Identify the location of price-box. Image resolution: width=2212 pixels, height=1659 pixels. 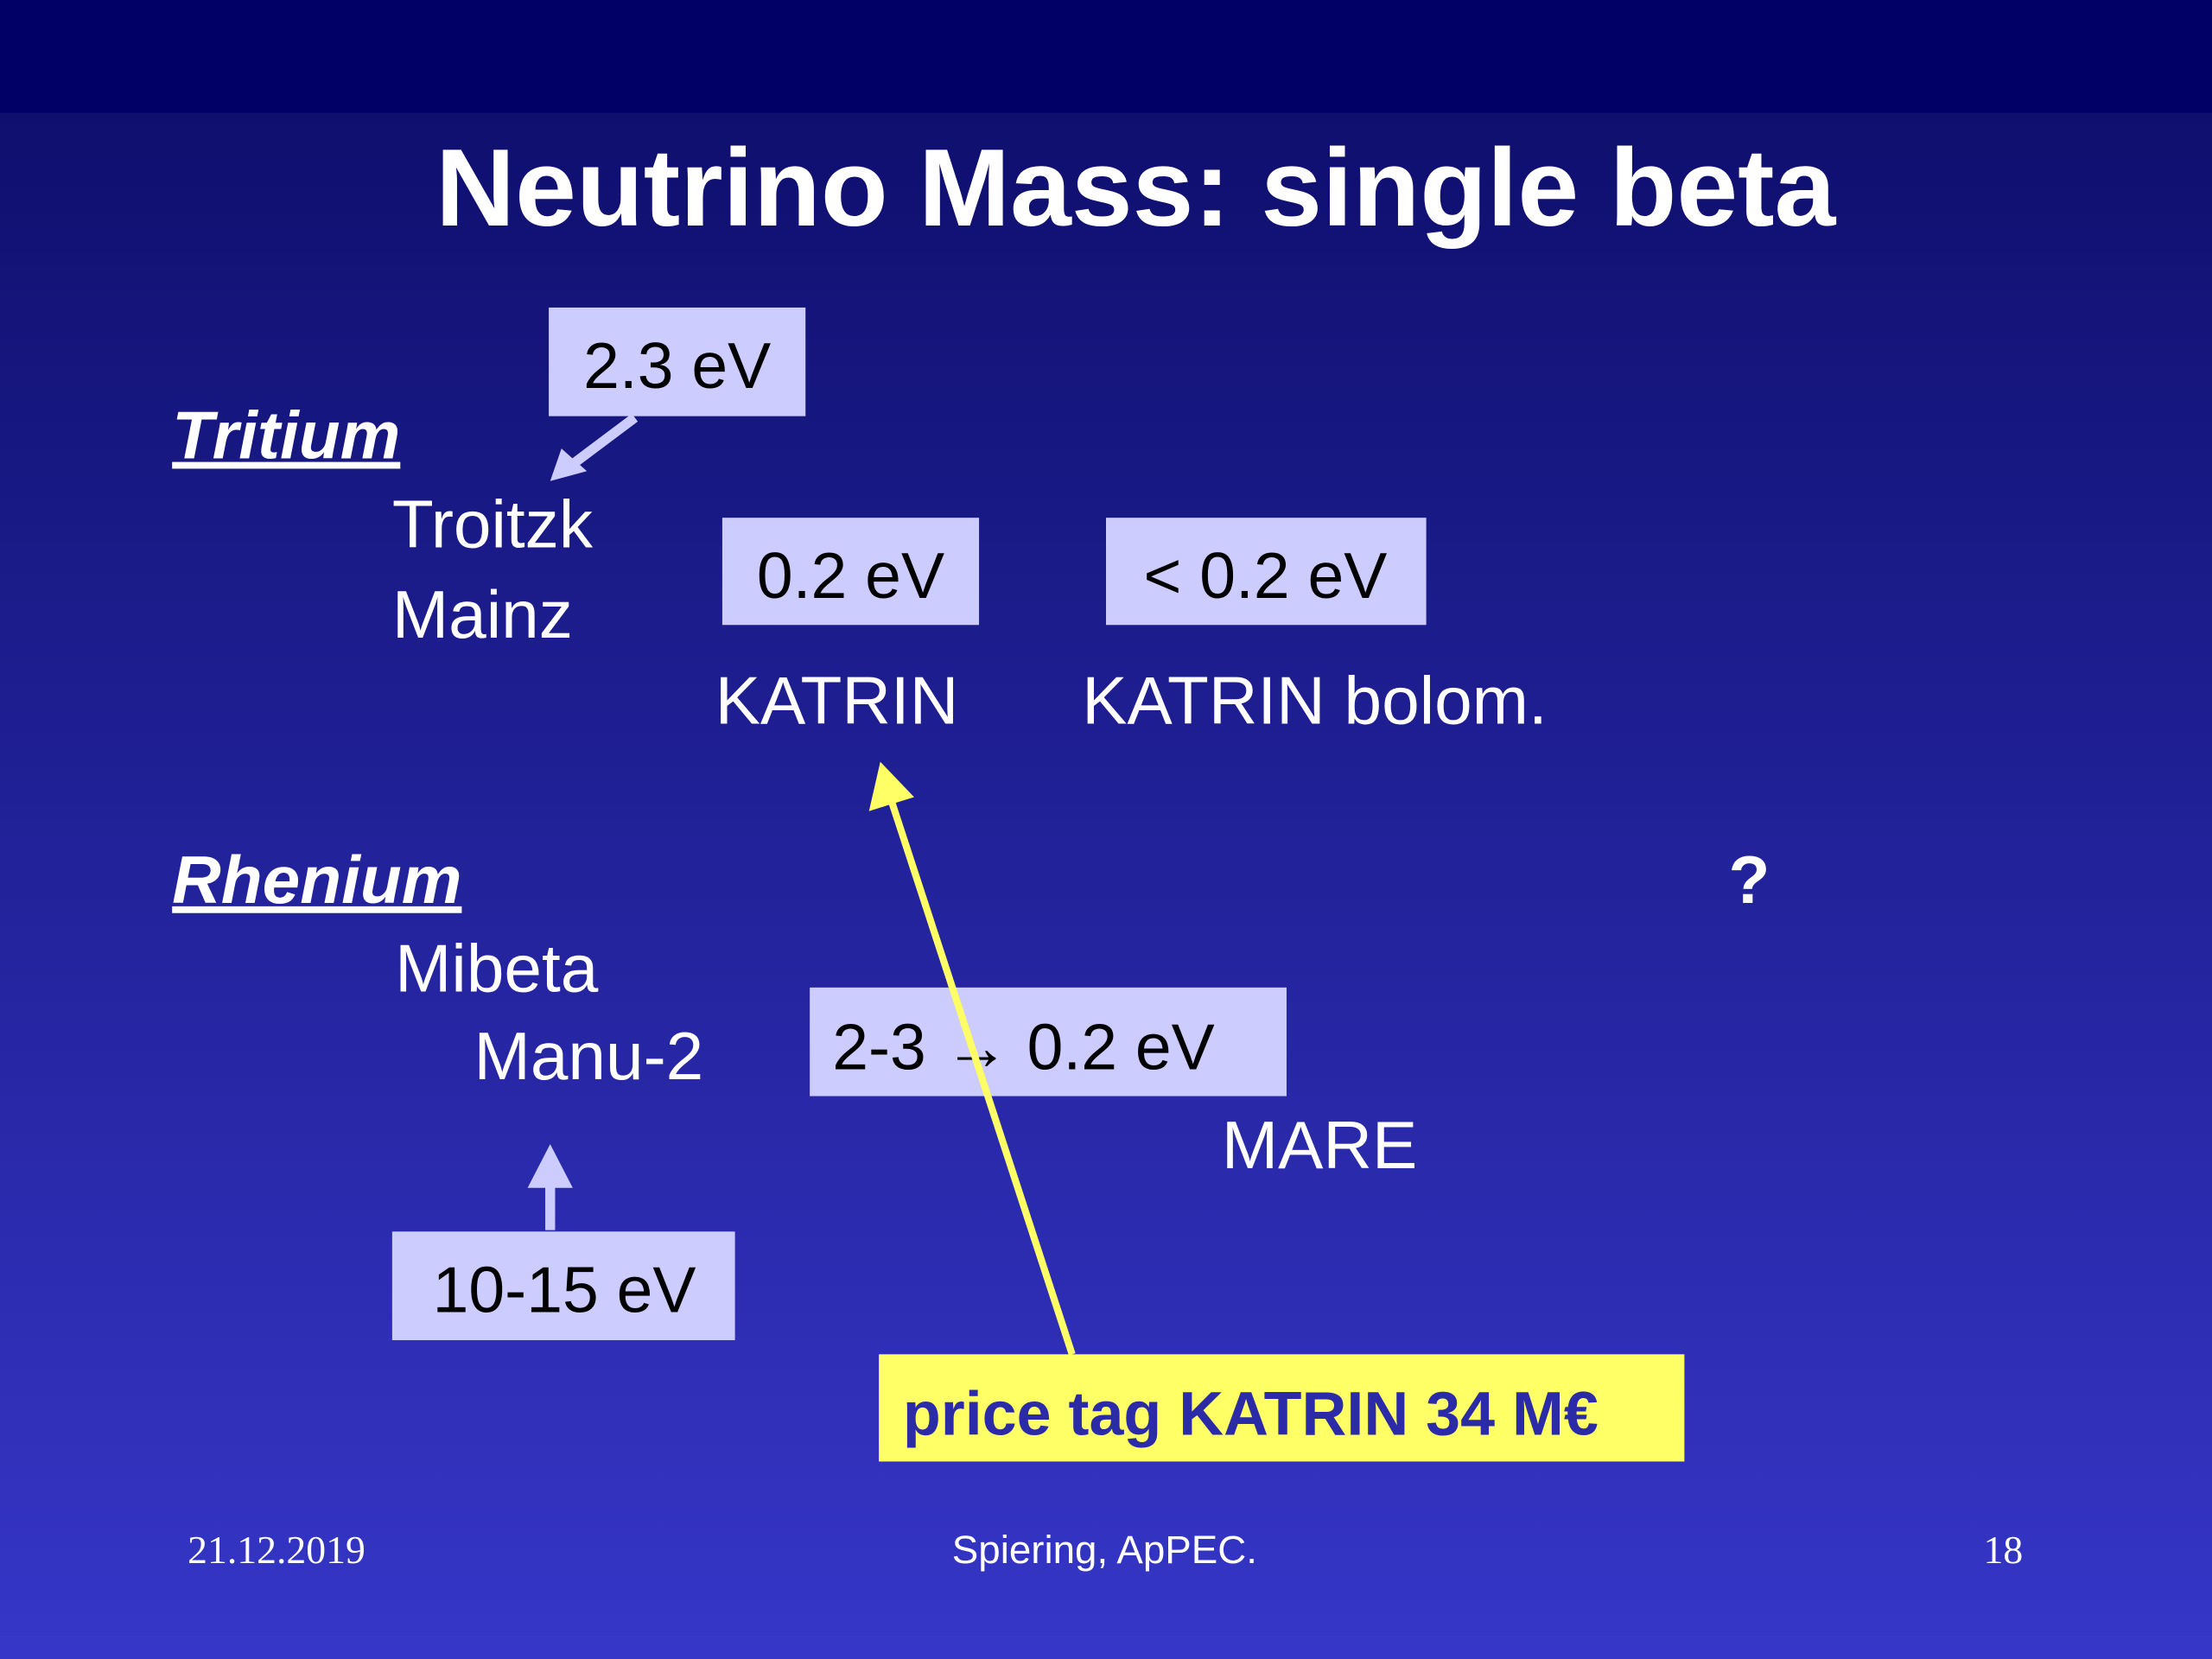
(1282, 1408).